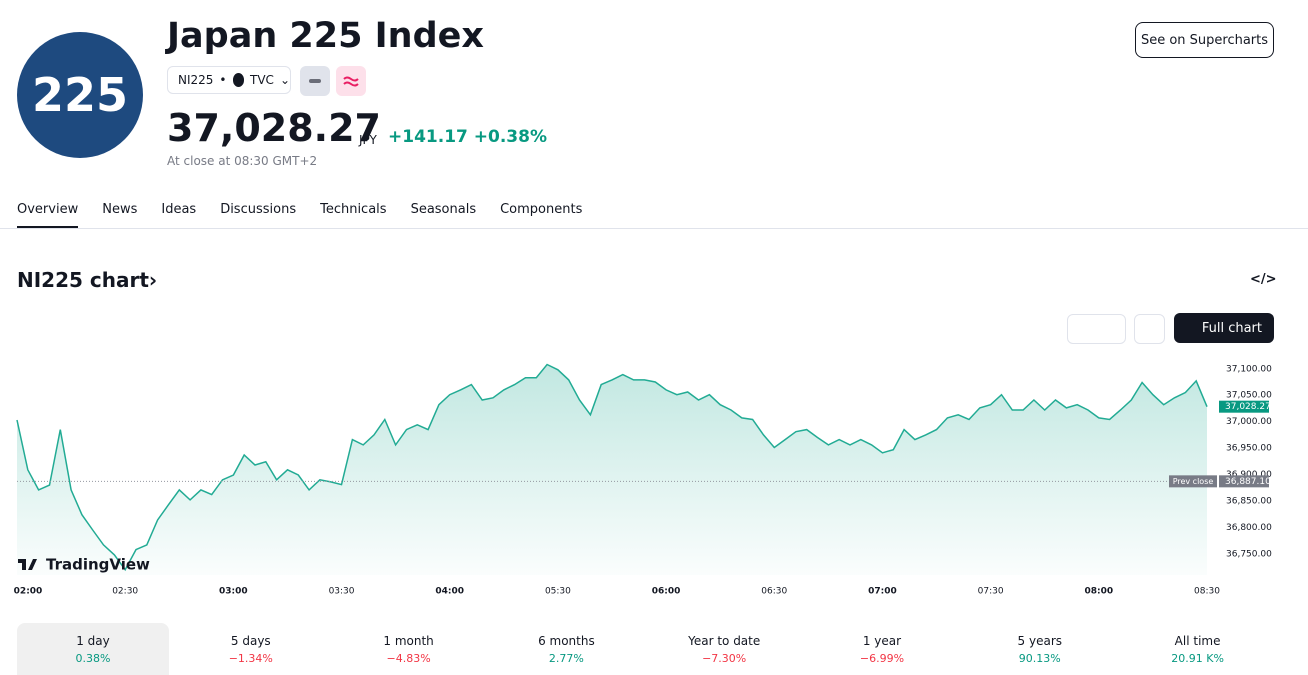 The height and width of the screenshot is (675, 1308). Describe the element at coordinates (196, 80) in the screenshot. I see `symbol: NI225` at that location.